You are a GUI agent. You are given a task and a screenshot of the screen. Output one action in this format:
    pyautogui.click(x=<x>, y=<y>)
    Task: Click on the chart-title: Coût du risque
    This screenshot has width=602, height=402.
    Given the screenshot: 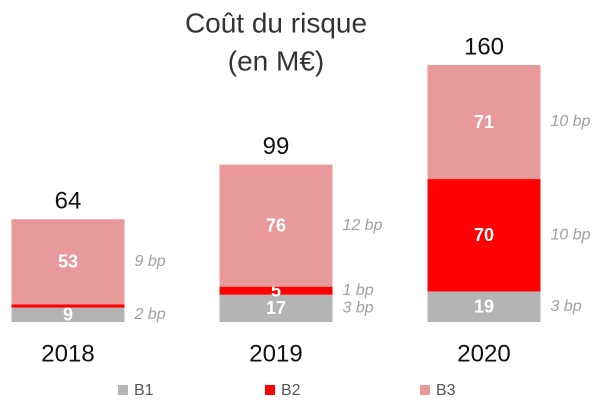 What is the action you would take?
    pyautogui.click(x=276, y=22)
    